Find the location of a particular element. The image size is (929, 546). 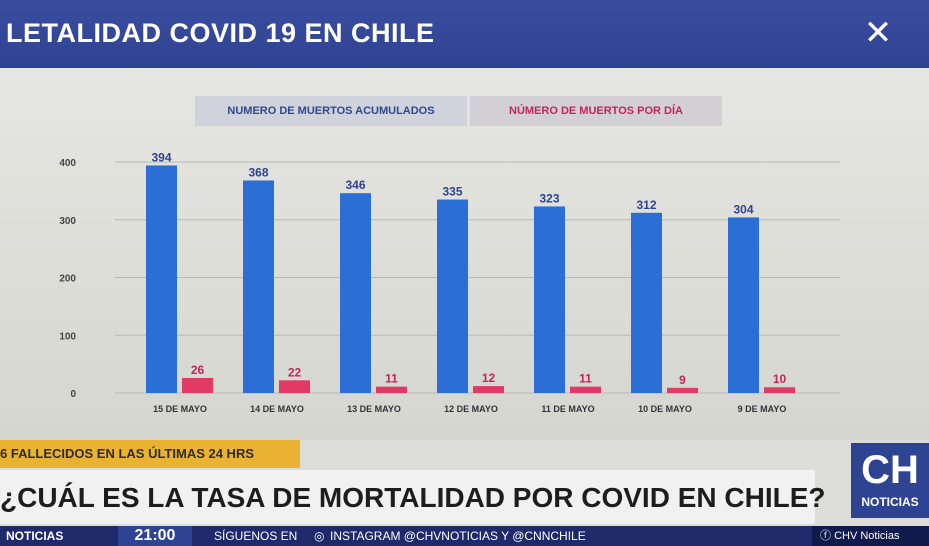

facebook-icon: ⓕ is located at coordinates (825, 536).